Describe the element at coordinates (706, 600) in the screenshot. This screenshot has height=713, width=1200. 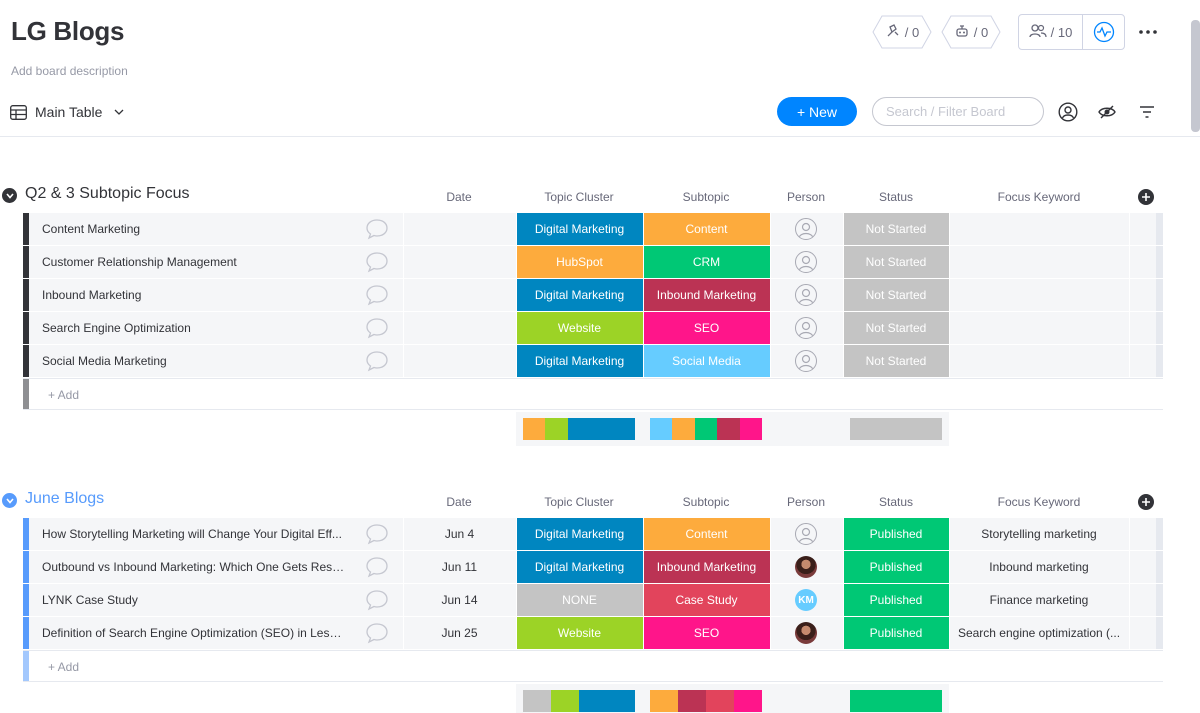
I see `subtopic-label: Case Study` at that location.